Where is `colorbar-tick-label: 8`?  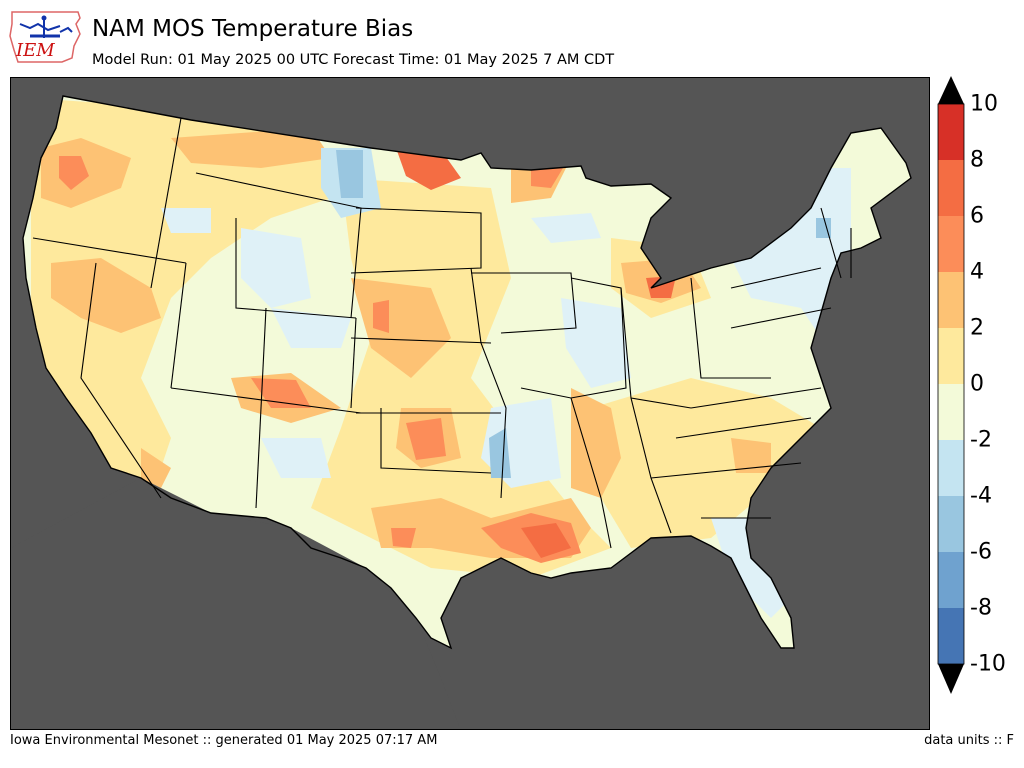
colorbar-tick-label: 8 is located at coordinates (977, 160).